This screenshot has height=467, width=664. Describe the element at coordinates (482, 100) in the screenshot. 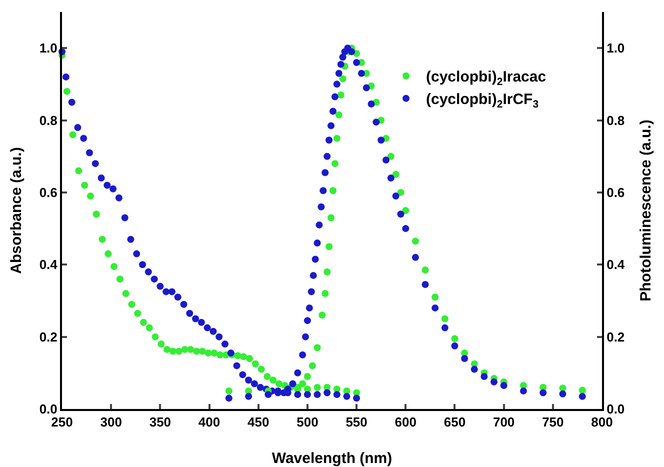

I see `legend-label: (cyclopbi)$_{2}$IrCF$_{3}$` at that location.